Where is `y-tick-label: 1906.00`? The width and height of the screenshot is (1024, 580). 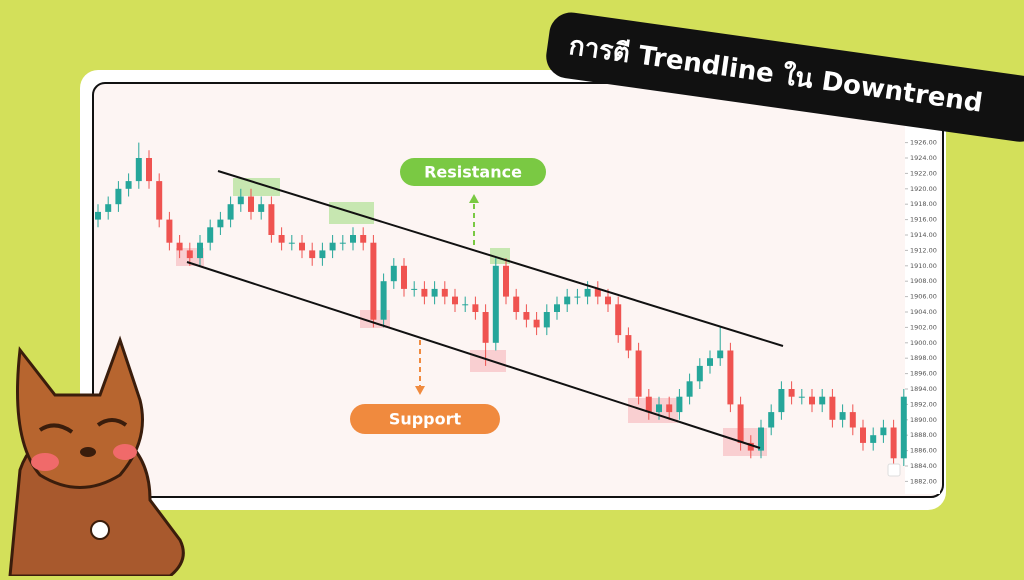 y-tick-label: 1906.00 is located at coordinates (923, 297).